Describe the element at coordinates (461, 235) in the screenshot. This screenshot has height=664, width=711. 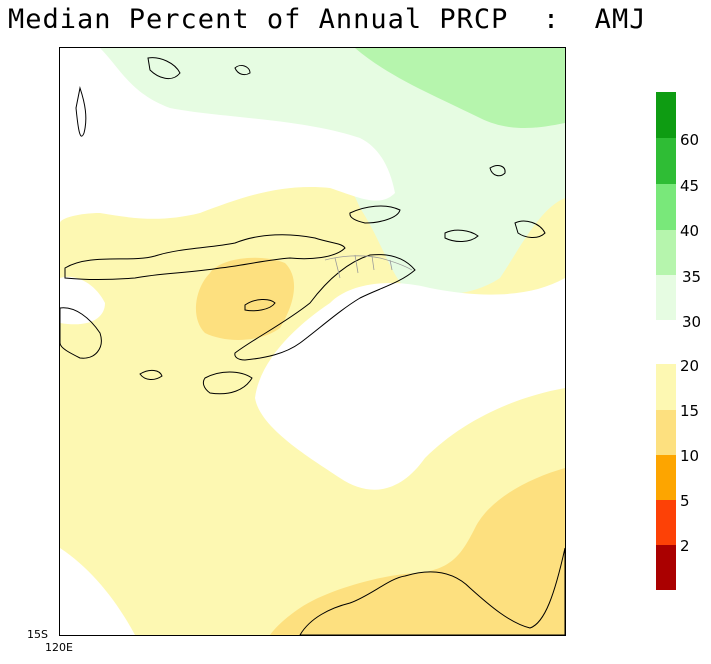
I see `island-kai` at that location.